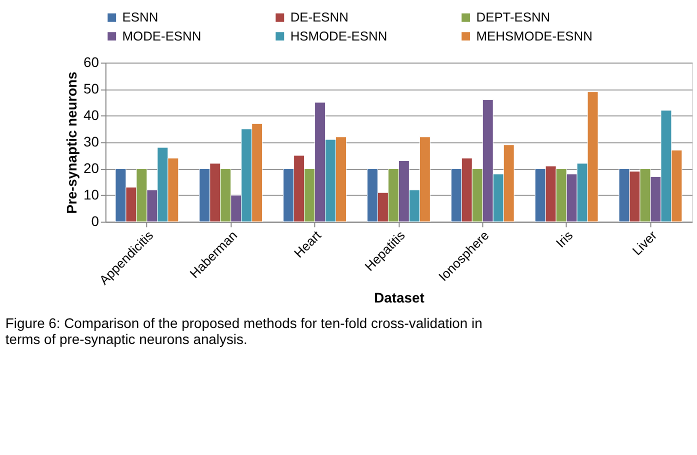 This screenshot has height=455, width=697. What do you see at coordinates (319, 17) in the screenshot?
I see `legend-label: DE-ESNN` at bounding box center [319, 17].